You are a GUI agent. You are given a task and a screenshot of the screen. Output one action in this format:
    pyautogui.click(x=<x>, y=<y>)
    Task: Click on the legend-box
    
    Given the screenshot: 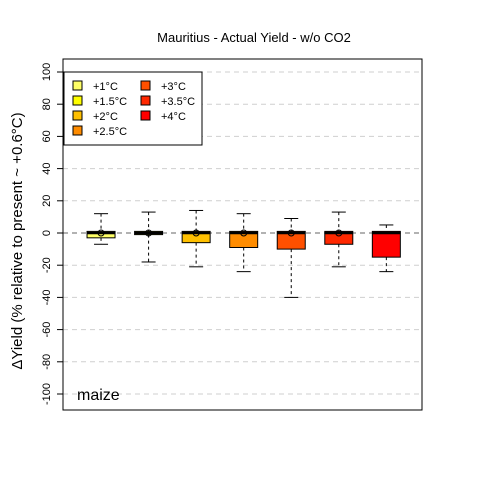 What is the action you would take?
    pyautogui.click(x=133, y=108)
    